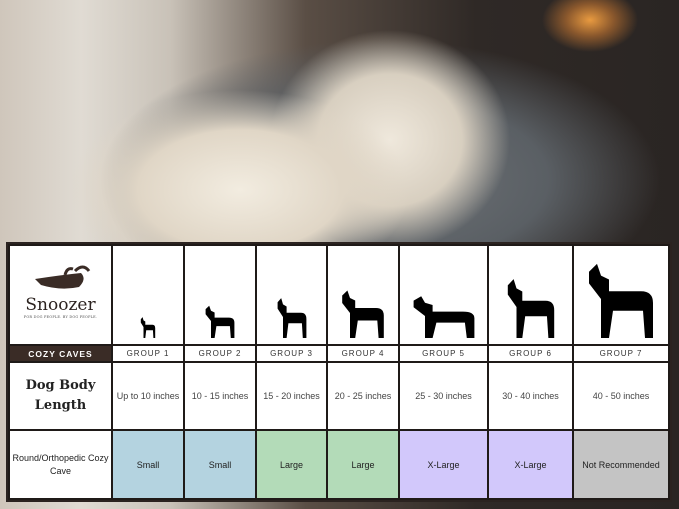  I want to click on body-length: 10 - 15 inches, so click(220, 396).